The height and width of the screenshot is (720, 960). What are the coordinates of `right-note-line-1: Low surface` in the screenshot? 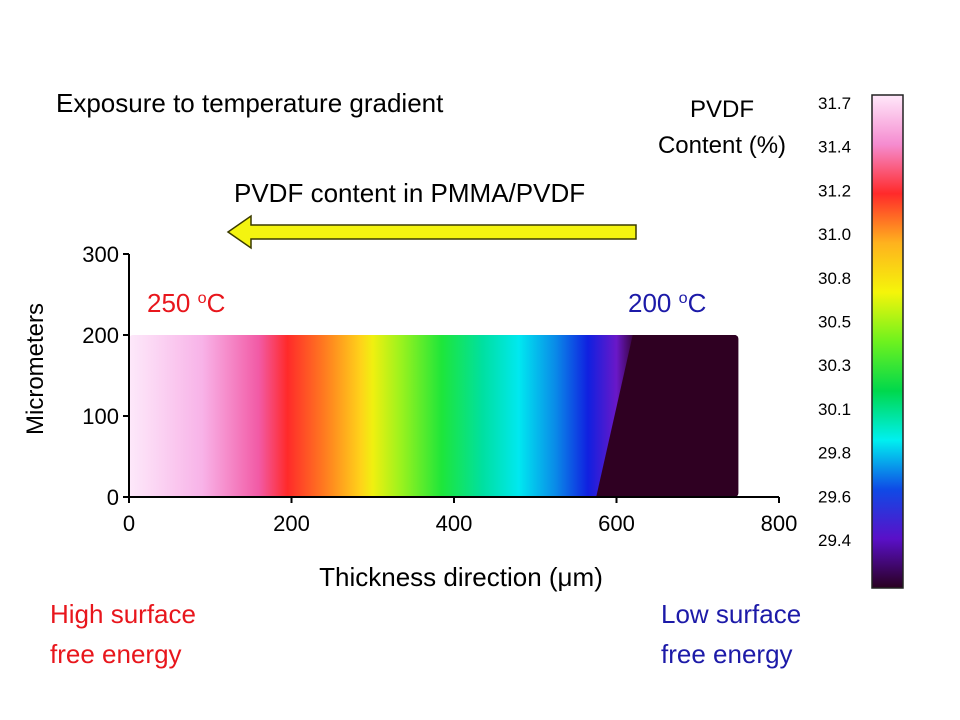 It's located at (731, 614).